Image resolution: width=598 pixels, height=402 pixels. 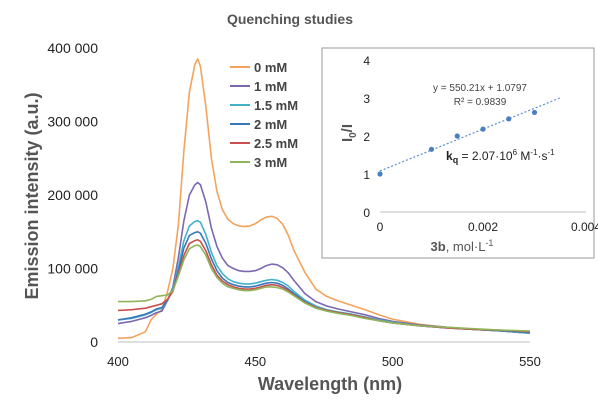 What do you see at coordinates (480, 102) in the screenshot?
I see `inset-r-squared: R² = 0.9839` at bounding box center [480, 102].